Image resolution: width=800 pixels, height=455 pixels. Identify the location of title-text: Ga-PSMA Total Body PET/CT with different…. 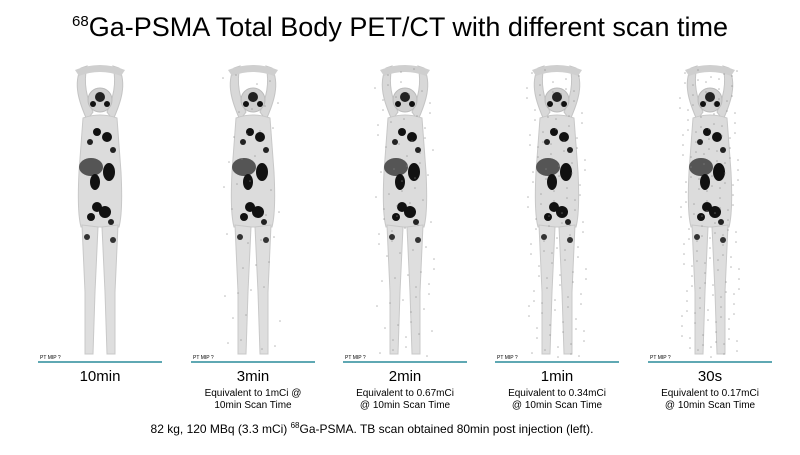
(408, 27).